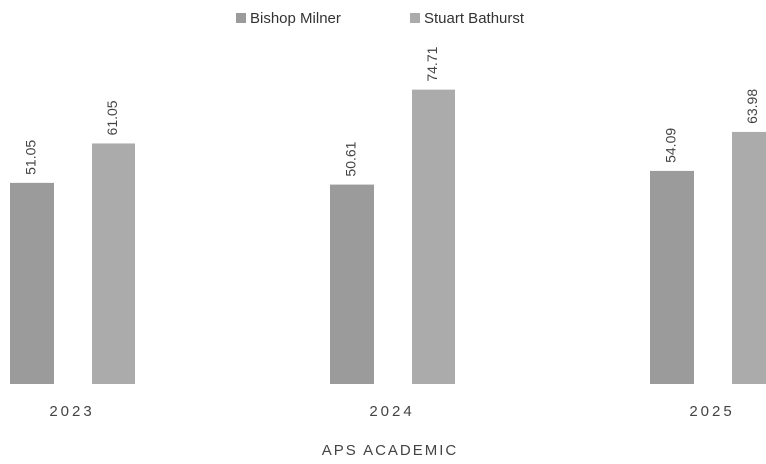  I want to click on value-label: 61.05, so click(112, 117).